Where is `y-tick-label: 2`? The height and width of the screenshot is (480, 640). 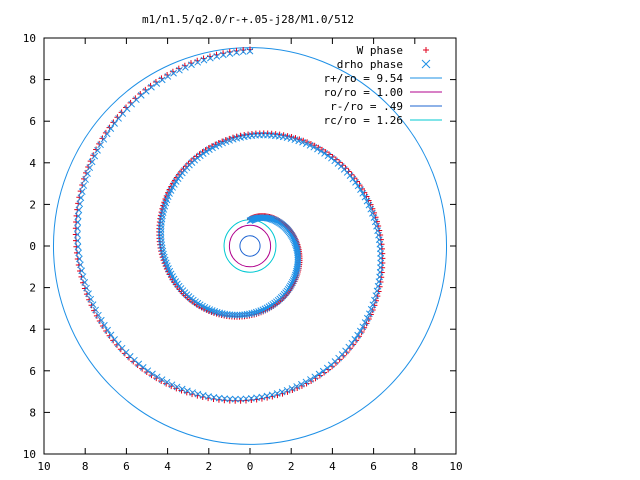
y-tick-label: 2 is located at coordinates (32, 288).